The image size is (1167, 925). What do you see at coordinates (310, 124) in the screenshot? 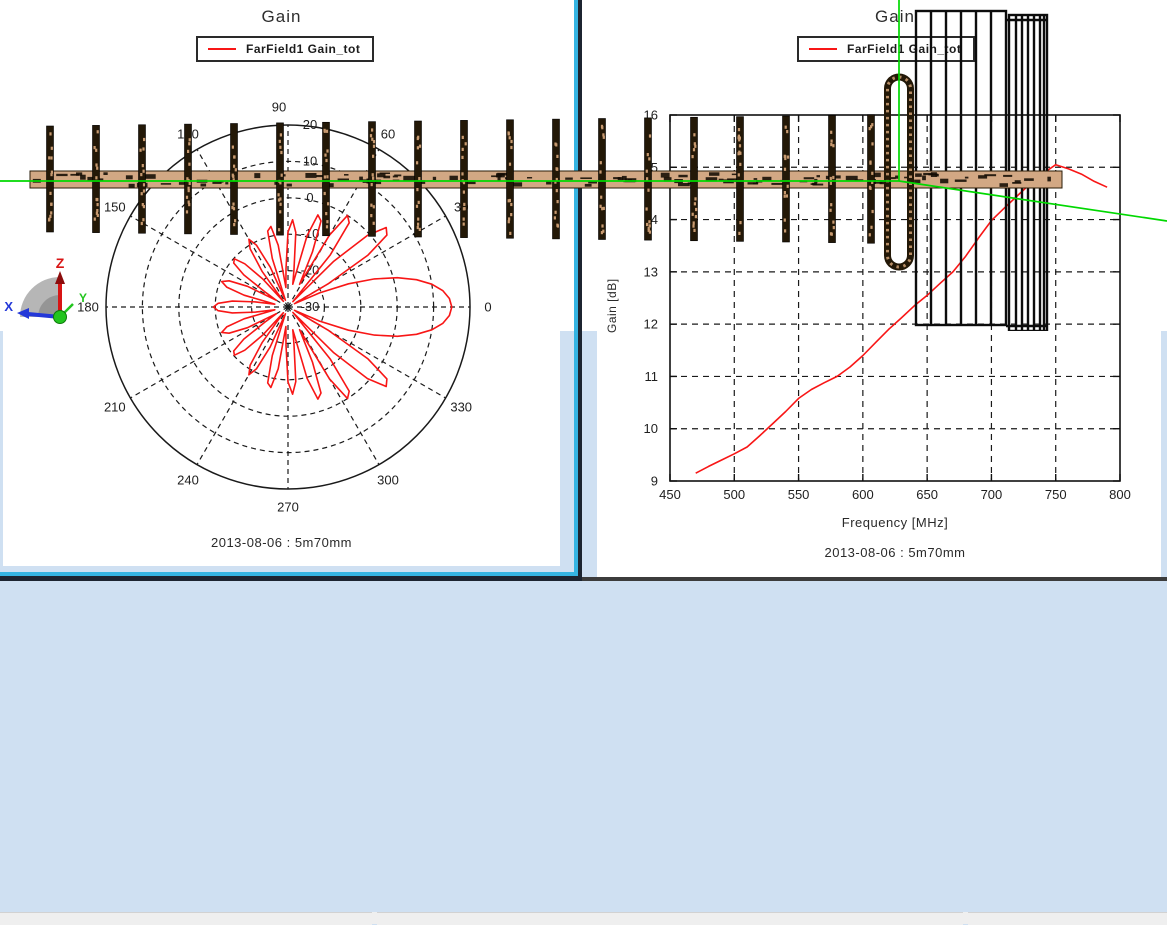
I see `svg-text: 20` at bounding box center [310, 124].